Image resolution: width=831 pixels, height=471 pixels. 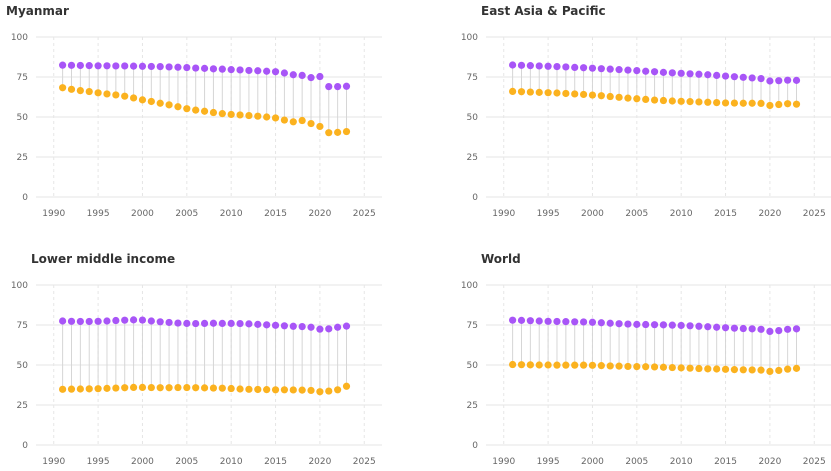 I want to click on panel-title-myanmar: Myanmar, so click(x=37, y=11).